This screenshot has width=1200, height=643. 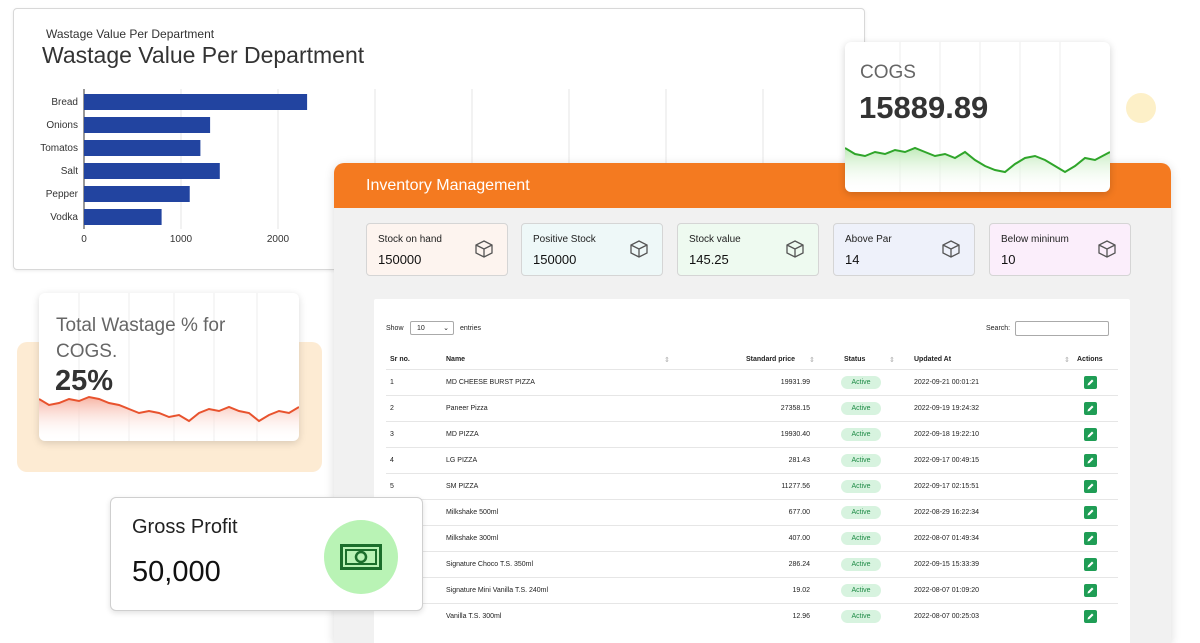 What do you see at coordinates (795, 486) in the screenshot?
I see `price-cell: 11277.56` at bounding box center [795, 486].